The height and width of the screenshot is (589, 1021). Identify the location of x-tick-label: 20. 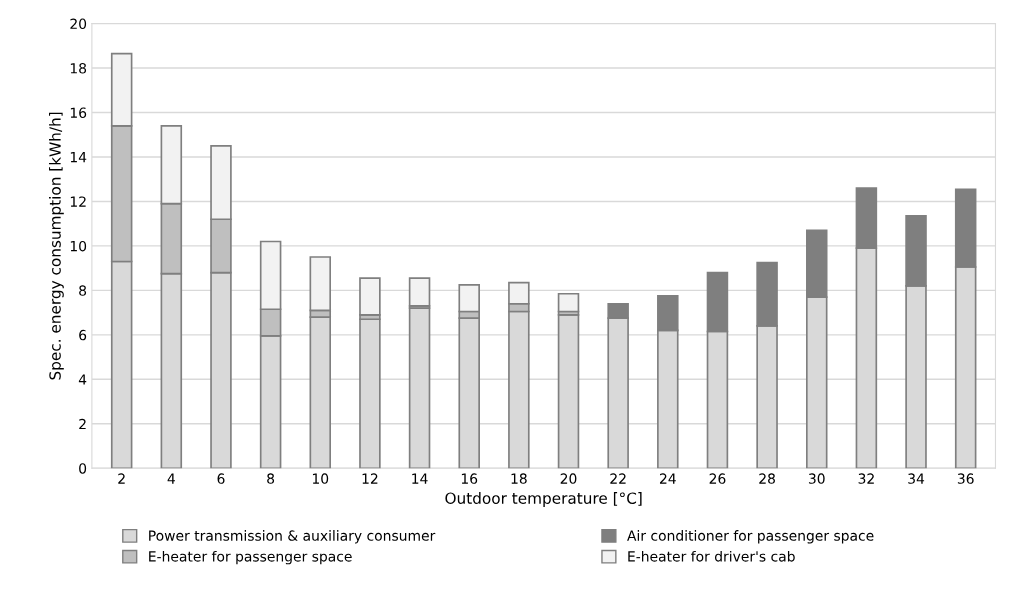
(568, 478).